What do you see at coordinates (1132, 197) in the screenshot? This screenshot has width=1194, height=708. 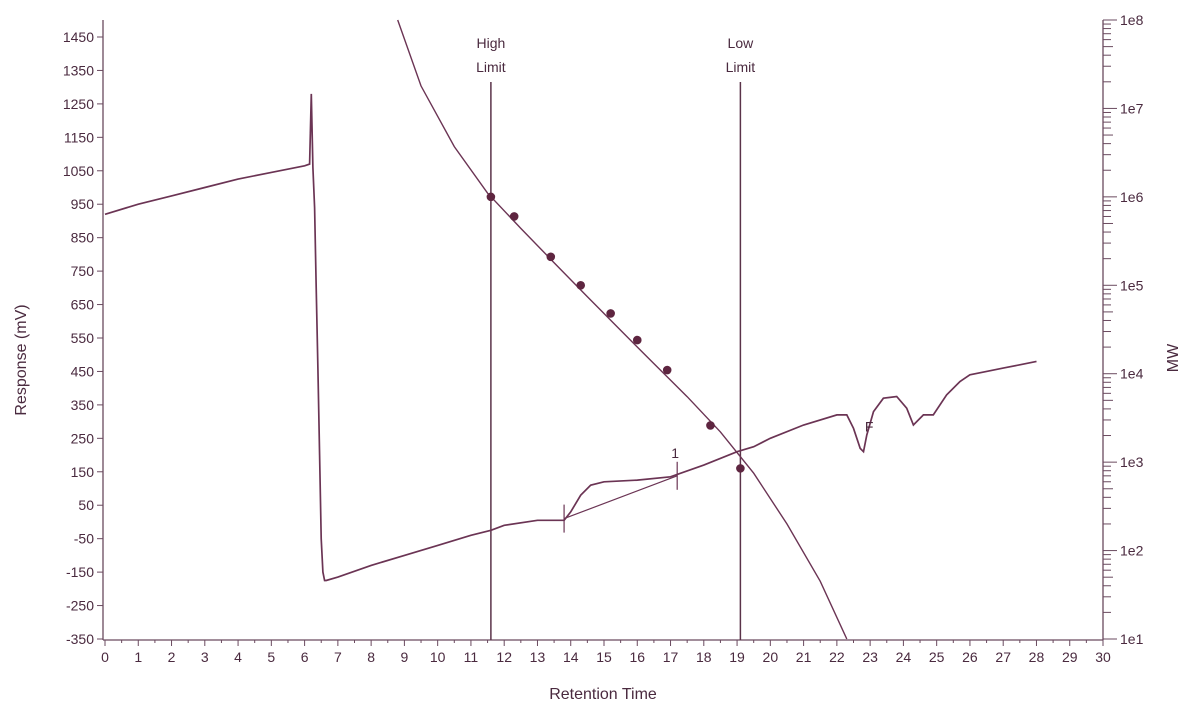 I see `y2-tick-label: 1e6` at bounding box center [1132, 197].